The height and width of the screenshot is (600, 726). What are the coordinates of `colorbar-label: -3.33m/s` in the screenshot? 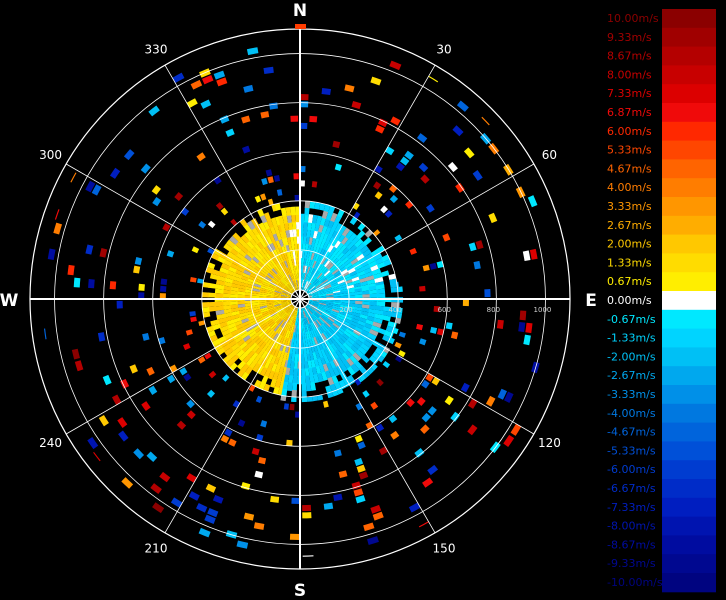 It's located at (631, 394).